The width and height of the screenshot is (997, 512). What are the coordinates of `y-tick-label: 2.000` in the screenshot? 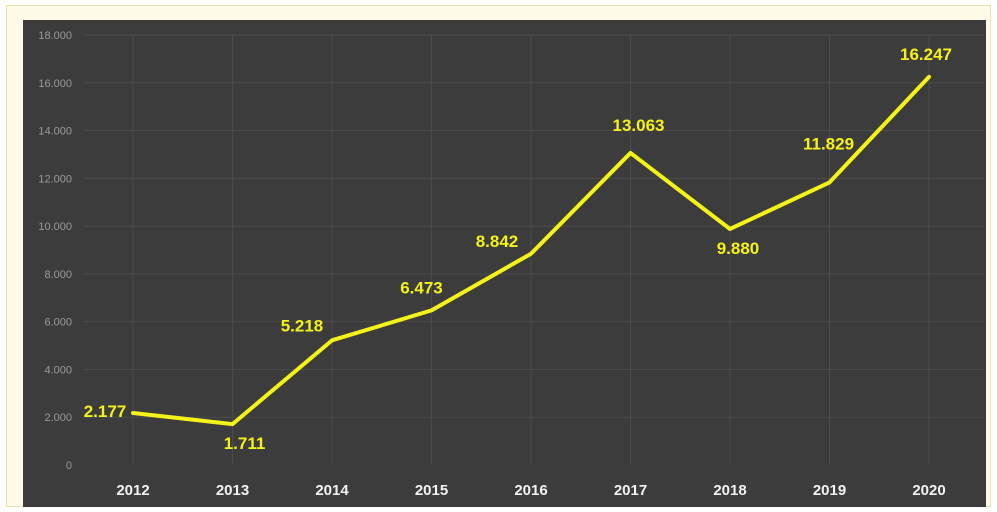 It's located at (58, 418).